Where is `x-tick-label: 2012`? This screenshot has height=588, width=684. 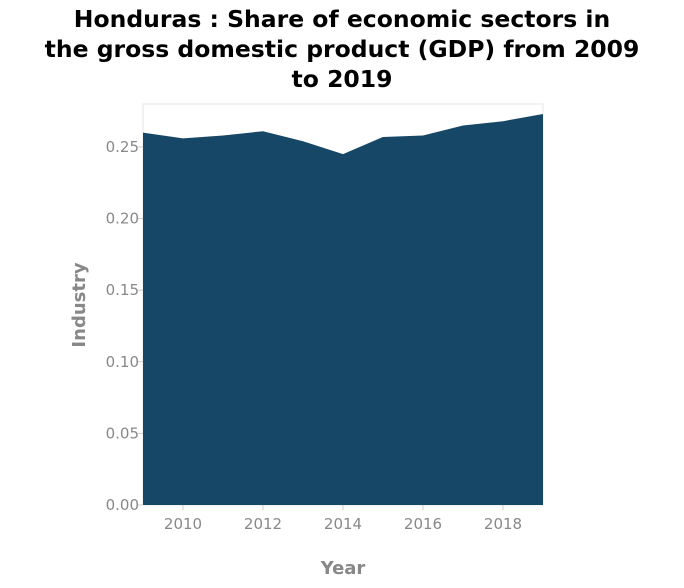
x-tick-label: 2012 is located at coordinates (263, 524).